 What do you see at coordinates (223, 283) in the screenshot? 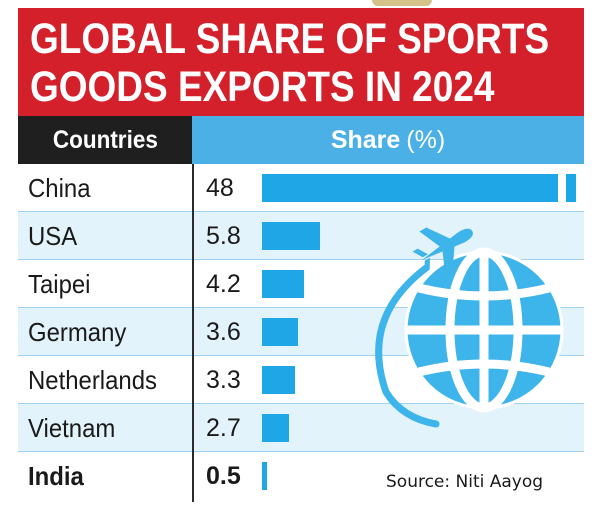
I see `share-value-label: 4.2` at bounding box center [223, 283].